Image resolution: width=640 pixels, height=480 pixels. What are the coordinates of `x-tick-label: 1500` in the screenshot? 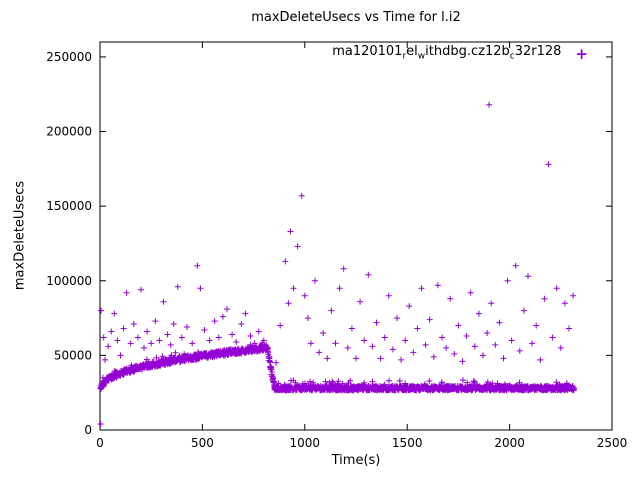 It's located at (407, 443).